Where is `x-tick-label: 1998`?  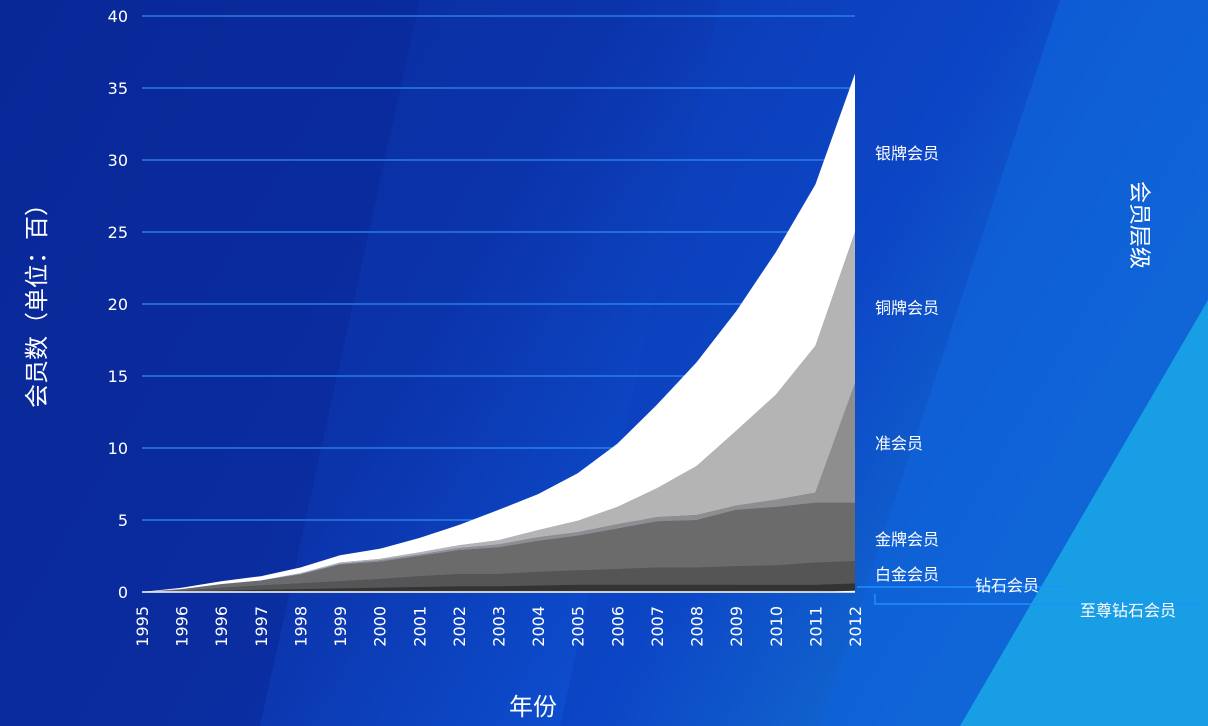 x-tick-label: 1998 is located at coordinates (300, 626).